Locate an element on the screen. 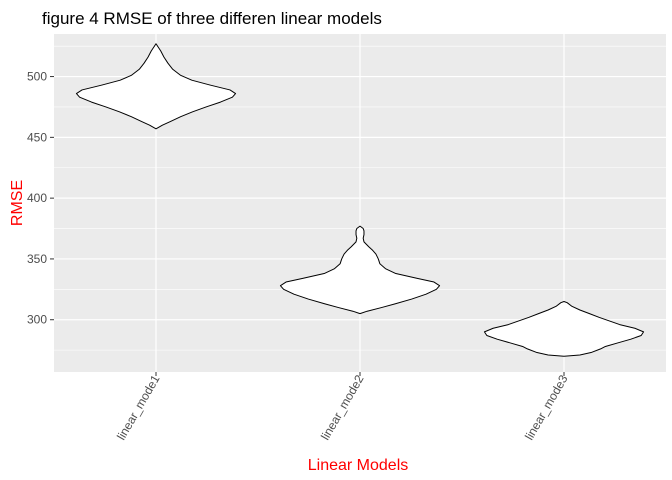 The width and height of the screenshot is (672, 480). violin-linear_mode1 is located at coordinates (156, 86).